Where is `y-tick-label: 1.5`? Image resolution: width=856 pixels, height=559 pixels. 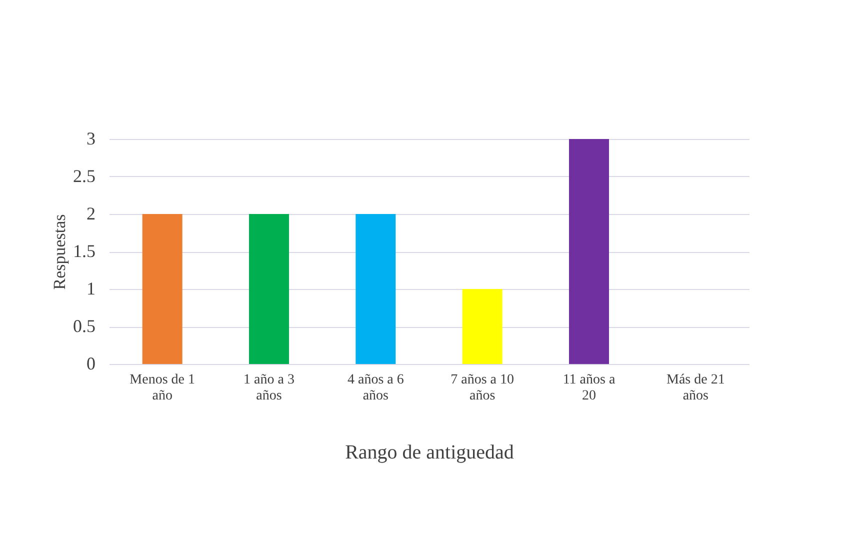 y-tick-label: 1.5 is located at coordinates (84, 251).